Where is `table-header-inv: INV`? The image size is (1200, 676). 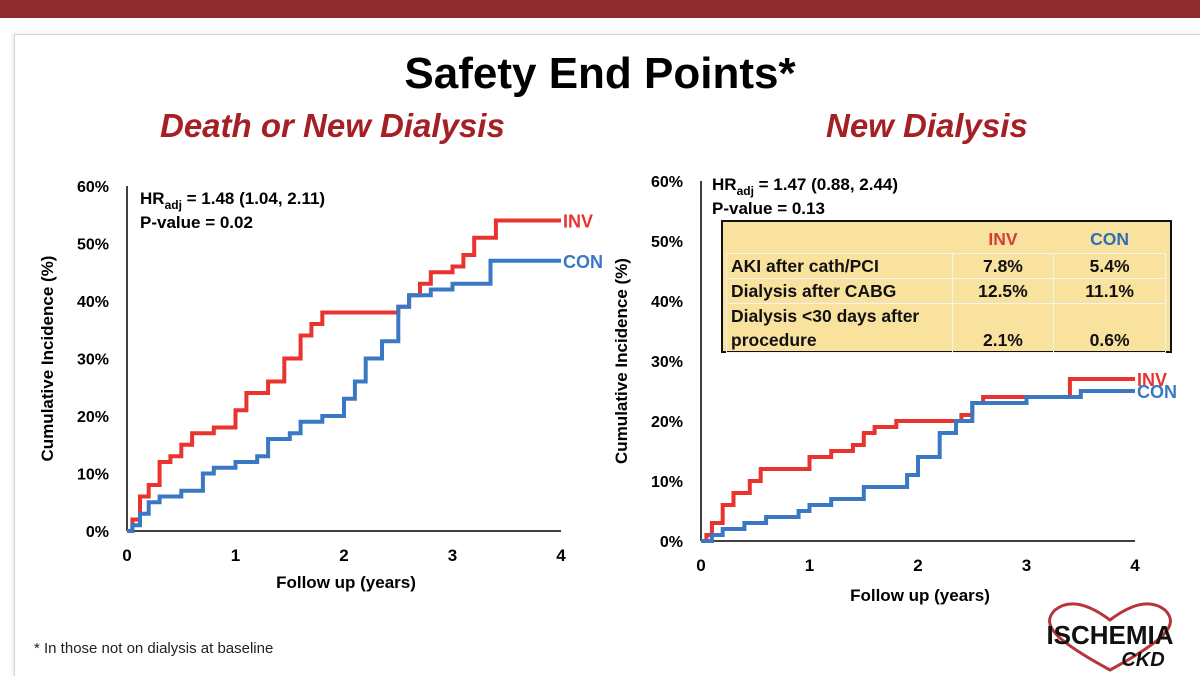
table-header-inv: INV is located at coordinates (1003, 239).